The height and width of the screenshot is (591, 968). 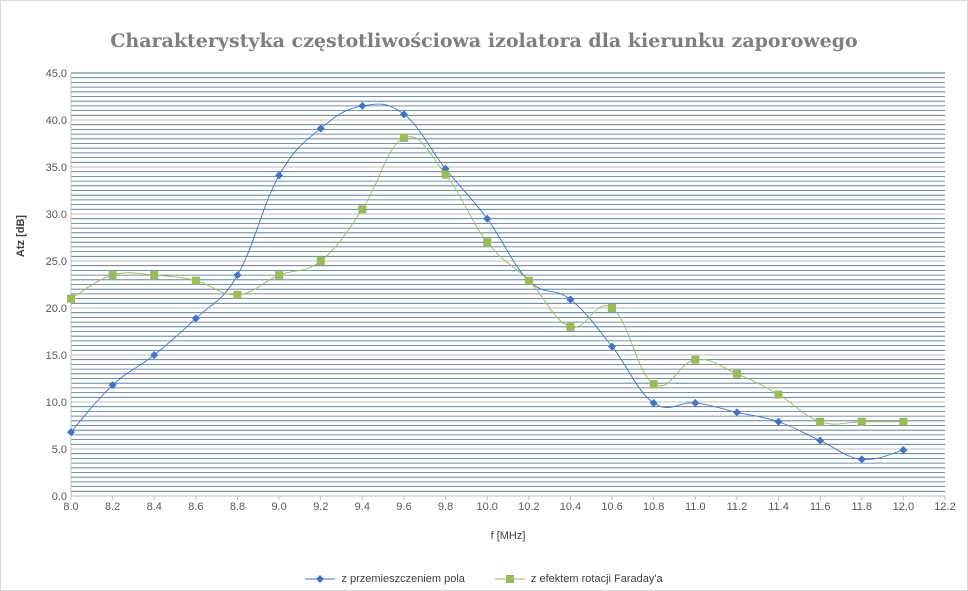 What do you see at coordinates (112, 507) in the screenshot?
I see `x-tick-label: 8.2` at bounding box center [112, 507].